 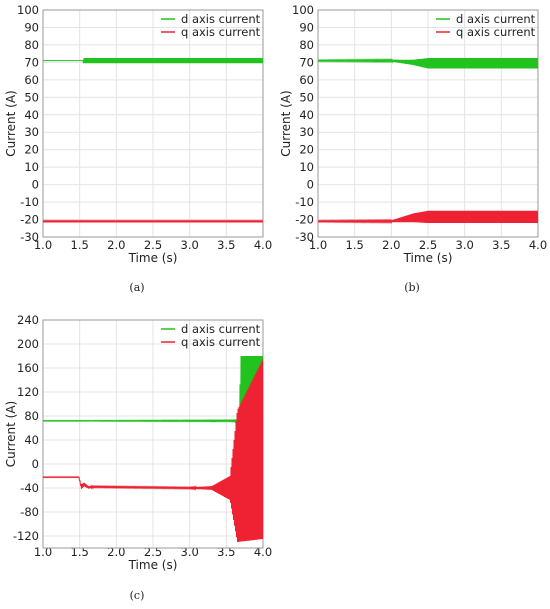 I want to click on panel-caption: (c), so click(x=137, y=595).